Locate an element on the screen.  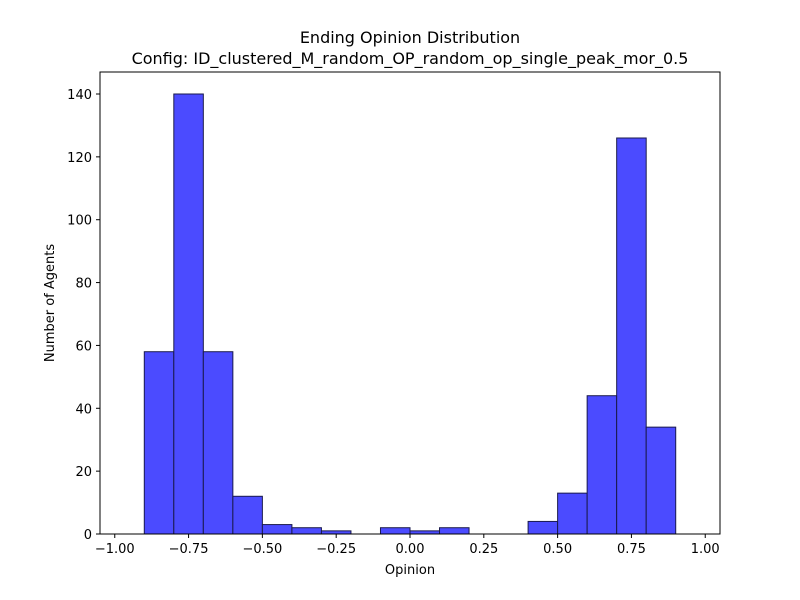
x-tick-label: 0.00 is located at coordinates (410, 549).